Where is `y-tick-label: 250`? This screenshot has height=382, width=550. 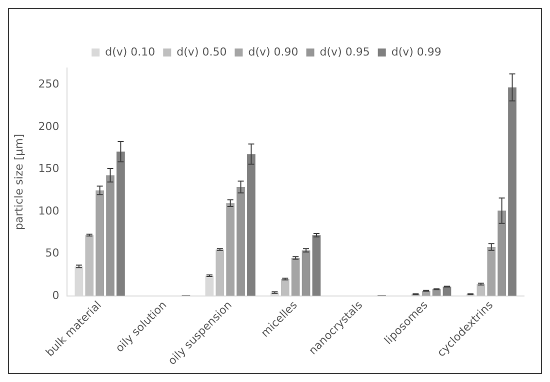 y-tick-label: 250 is located at coordinates (49, 84).